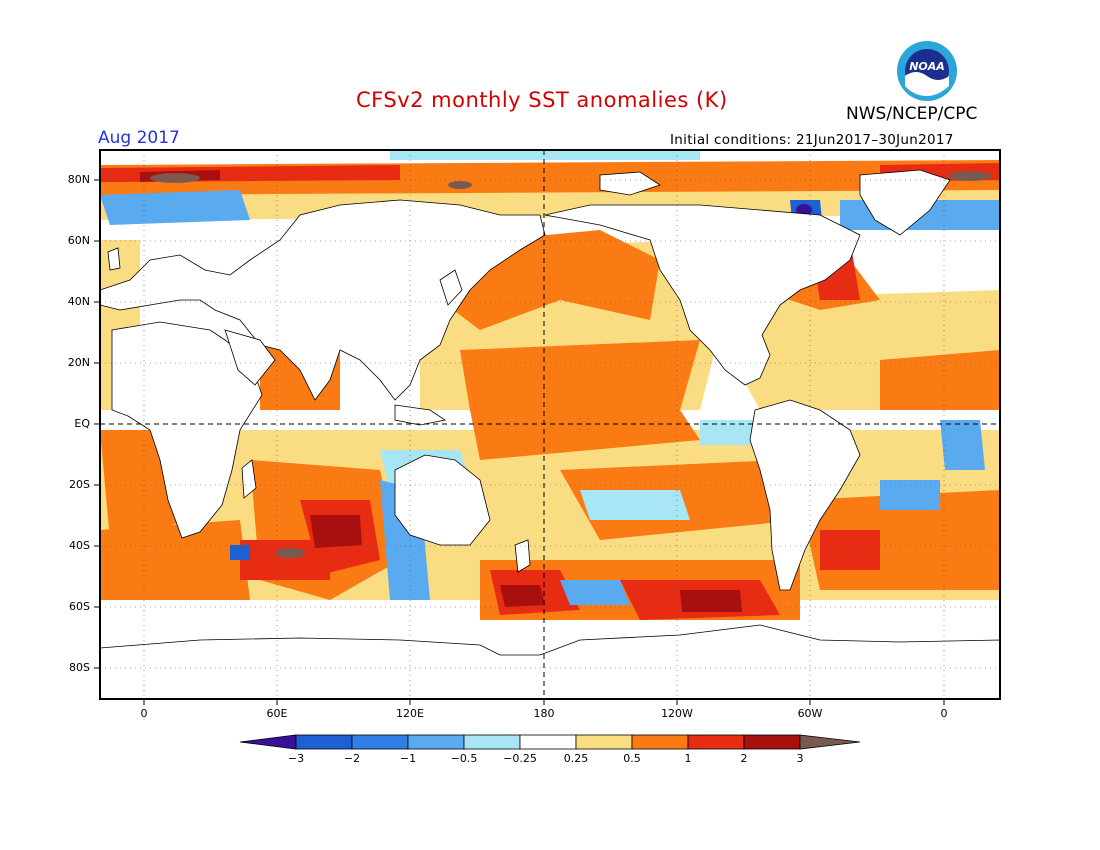 This screenshot has height=850, width=1100. I want to click on colorbar-tick-label: −0.25, so click(520, 758).